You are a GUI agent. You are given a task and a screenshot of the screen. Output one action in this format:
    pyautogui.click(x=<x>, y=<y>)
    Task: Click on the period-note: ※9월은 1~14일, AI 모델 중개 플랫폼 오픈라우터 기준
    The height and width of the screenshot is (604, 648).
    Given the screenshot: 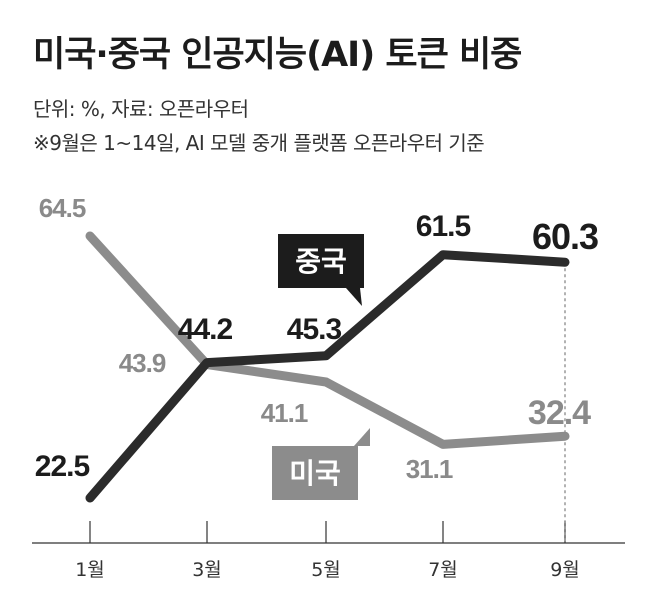 What is the action you would take?
    pyautogui.click(x=259, y=143)
    